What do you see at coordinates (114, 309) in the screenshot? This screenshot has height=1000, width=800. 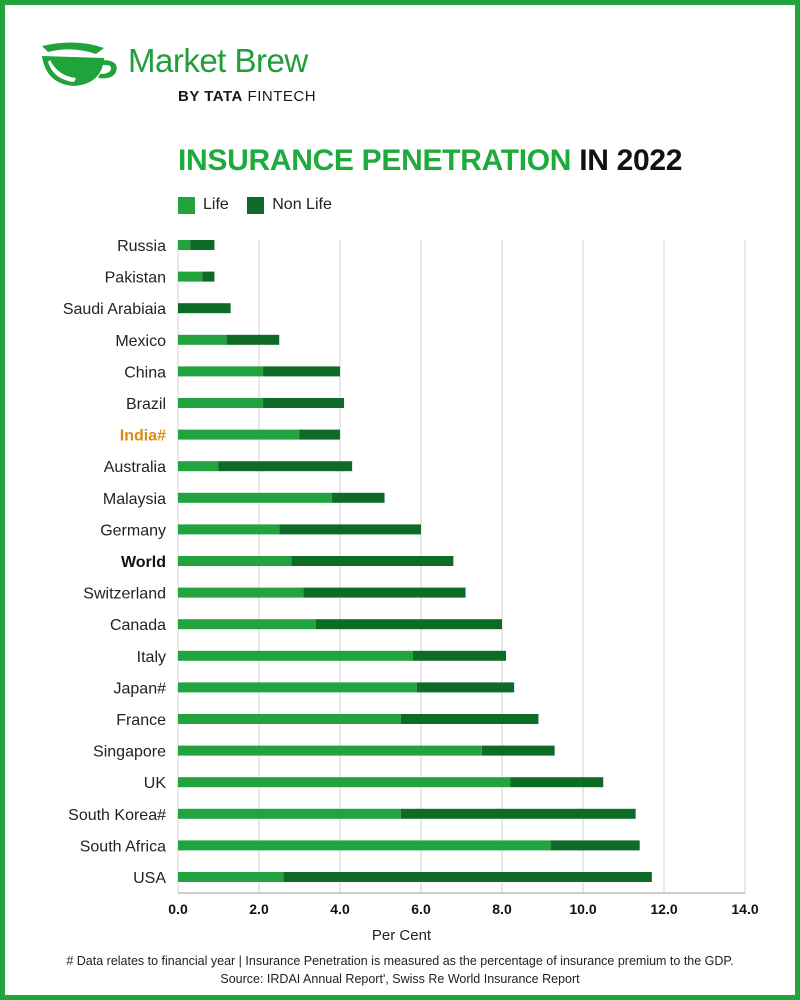 I see `category-label: Saudi Arabiaia` at bounding box center [114, 309].